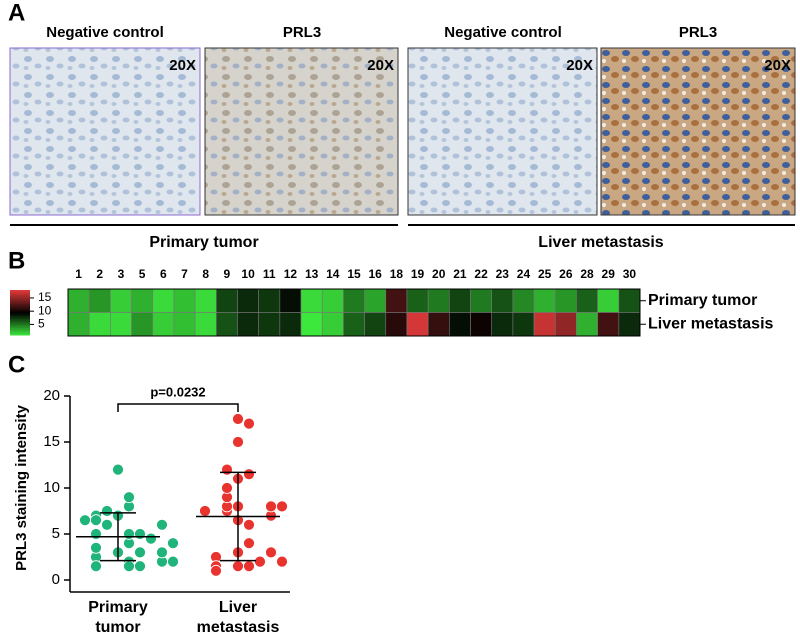  Describe the element at coordinates (302, 32) in the screenshot. I see `image-header: PRL3` at that location.